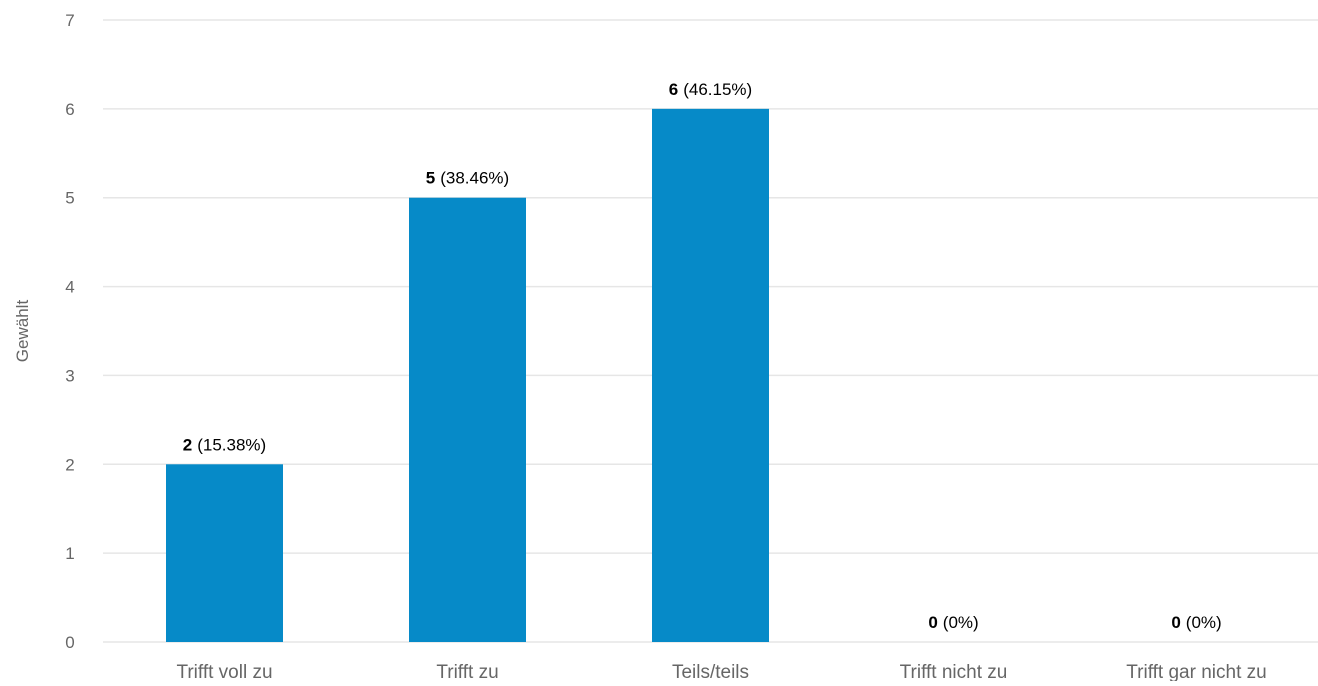  What do you see at coordinates (69, 198) in the screenshot?
I see `y-tick-label: 5` at bounding box center [69, 198].